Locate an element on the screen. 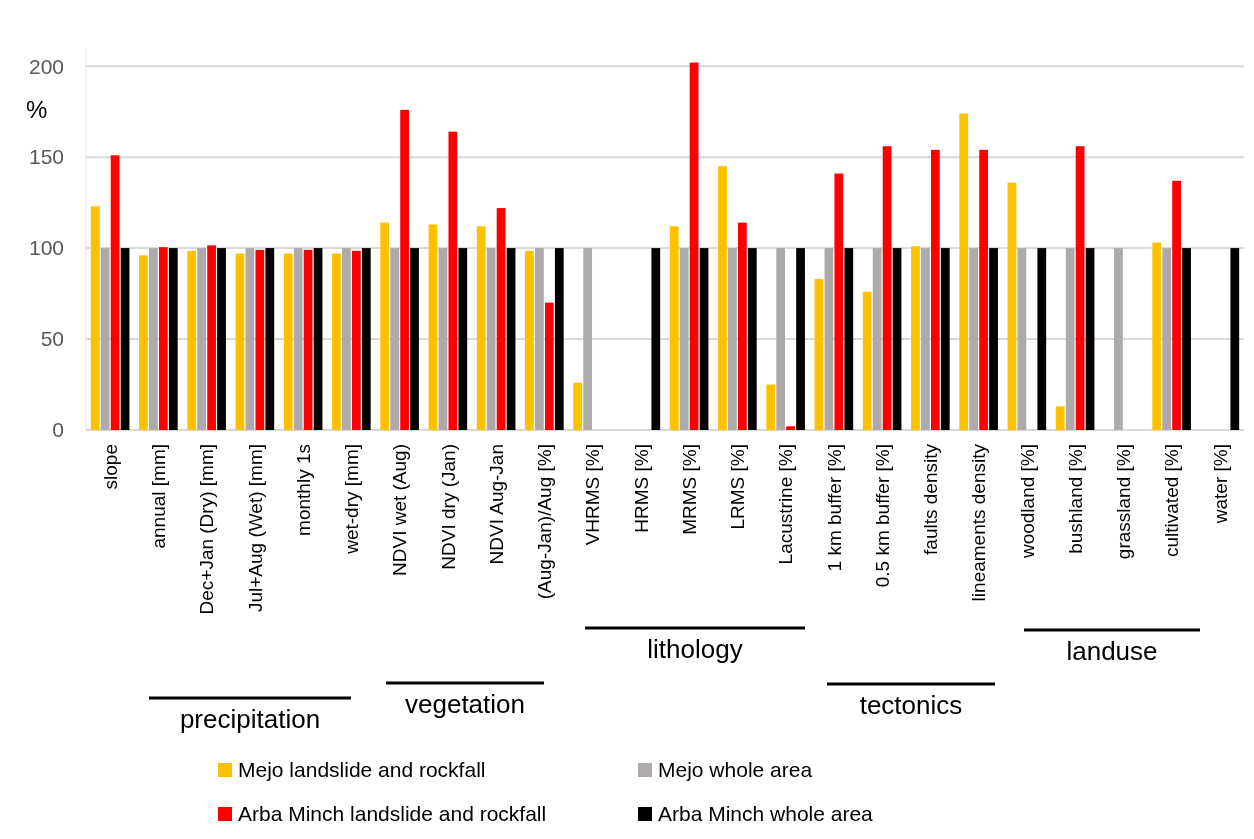 This screenshot has width=1254, height=839. x-tick-label: Jul+Aug (Wet) [mm] is located at coordinates (255, 528).